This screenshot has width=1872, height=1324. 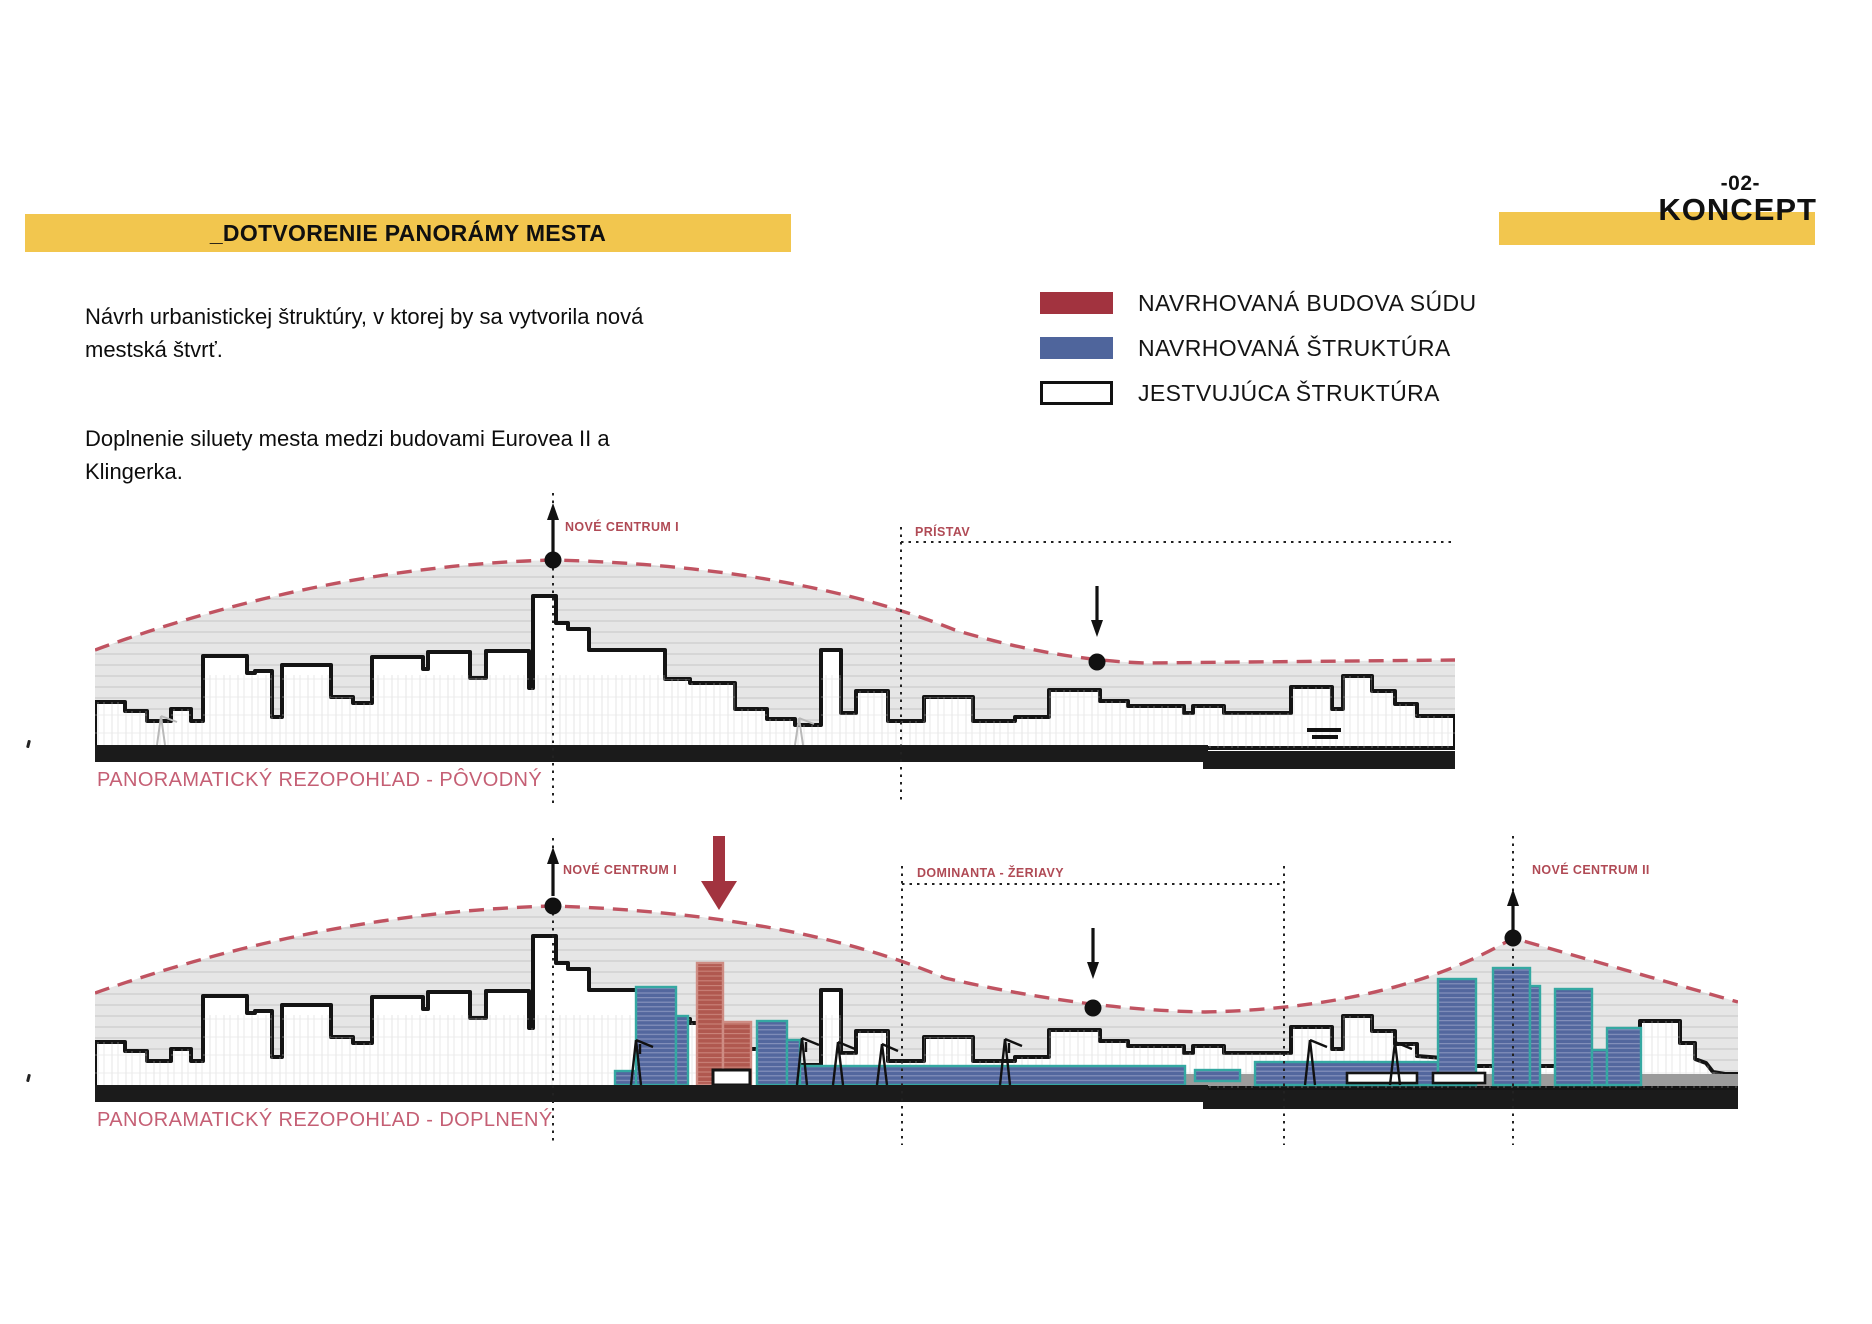 I want to click on existing-low-buildings, so click(x=1416, y=1078).